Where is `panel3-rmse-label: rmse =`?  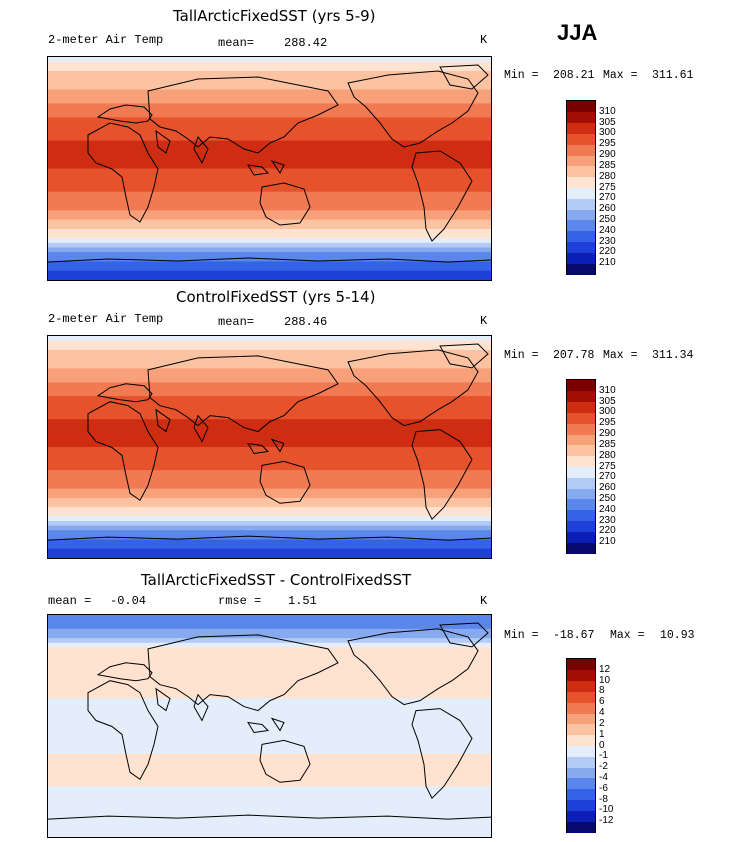 panel3-rmse-label: rmse = is located at coordinates (240, 601).